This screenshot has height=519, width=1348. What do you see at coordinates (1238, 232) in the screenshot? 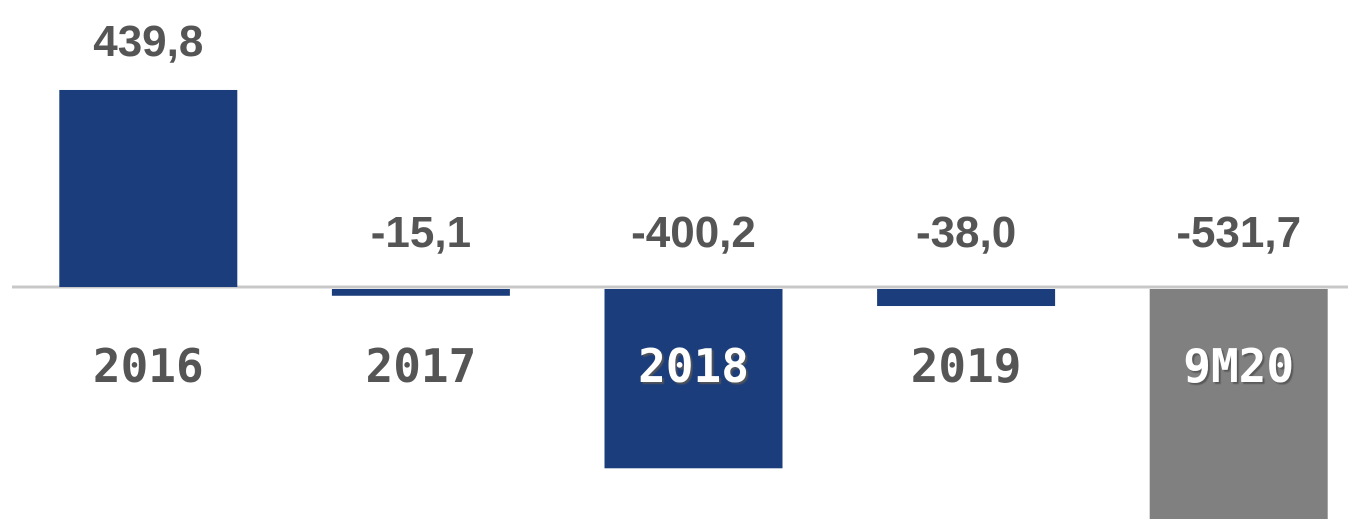
I see `value-label: -531,7` at bounding box center [1238, 232].